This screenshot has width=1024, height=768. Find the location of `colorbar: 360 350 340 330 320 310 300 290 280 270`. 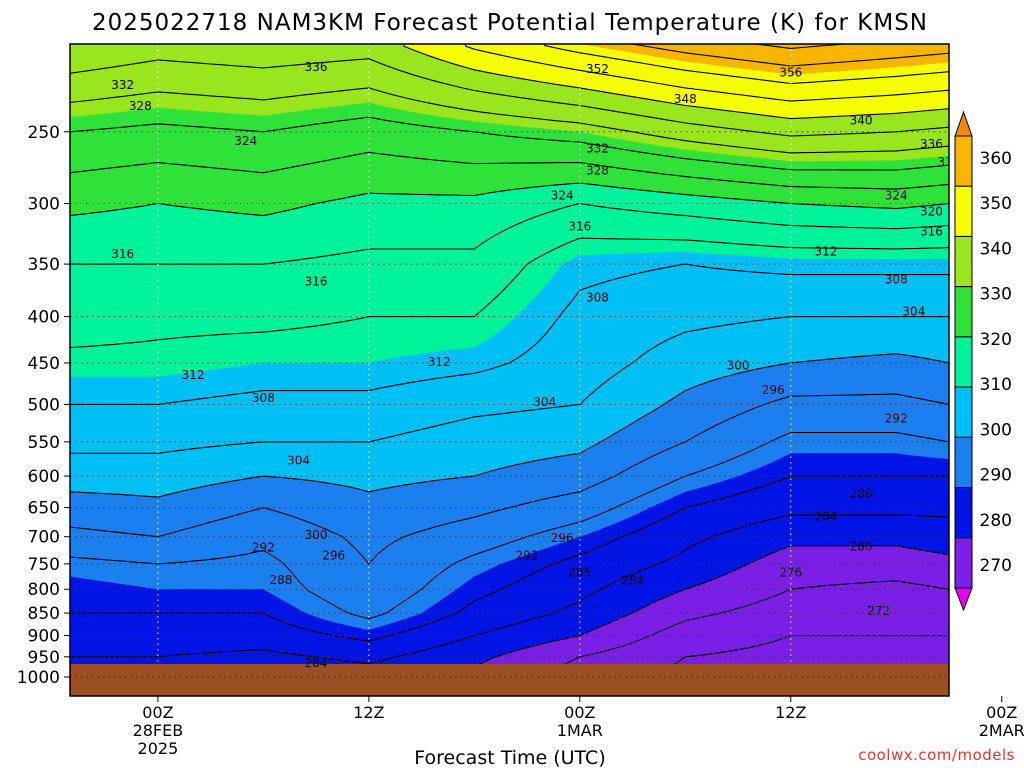

colorbar: 360 350 340 330 320 310 300 290 280 270 is located at coordinates (983, 361).